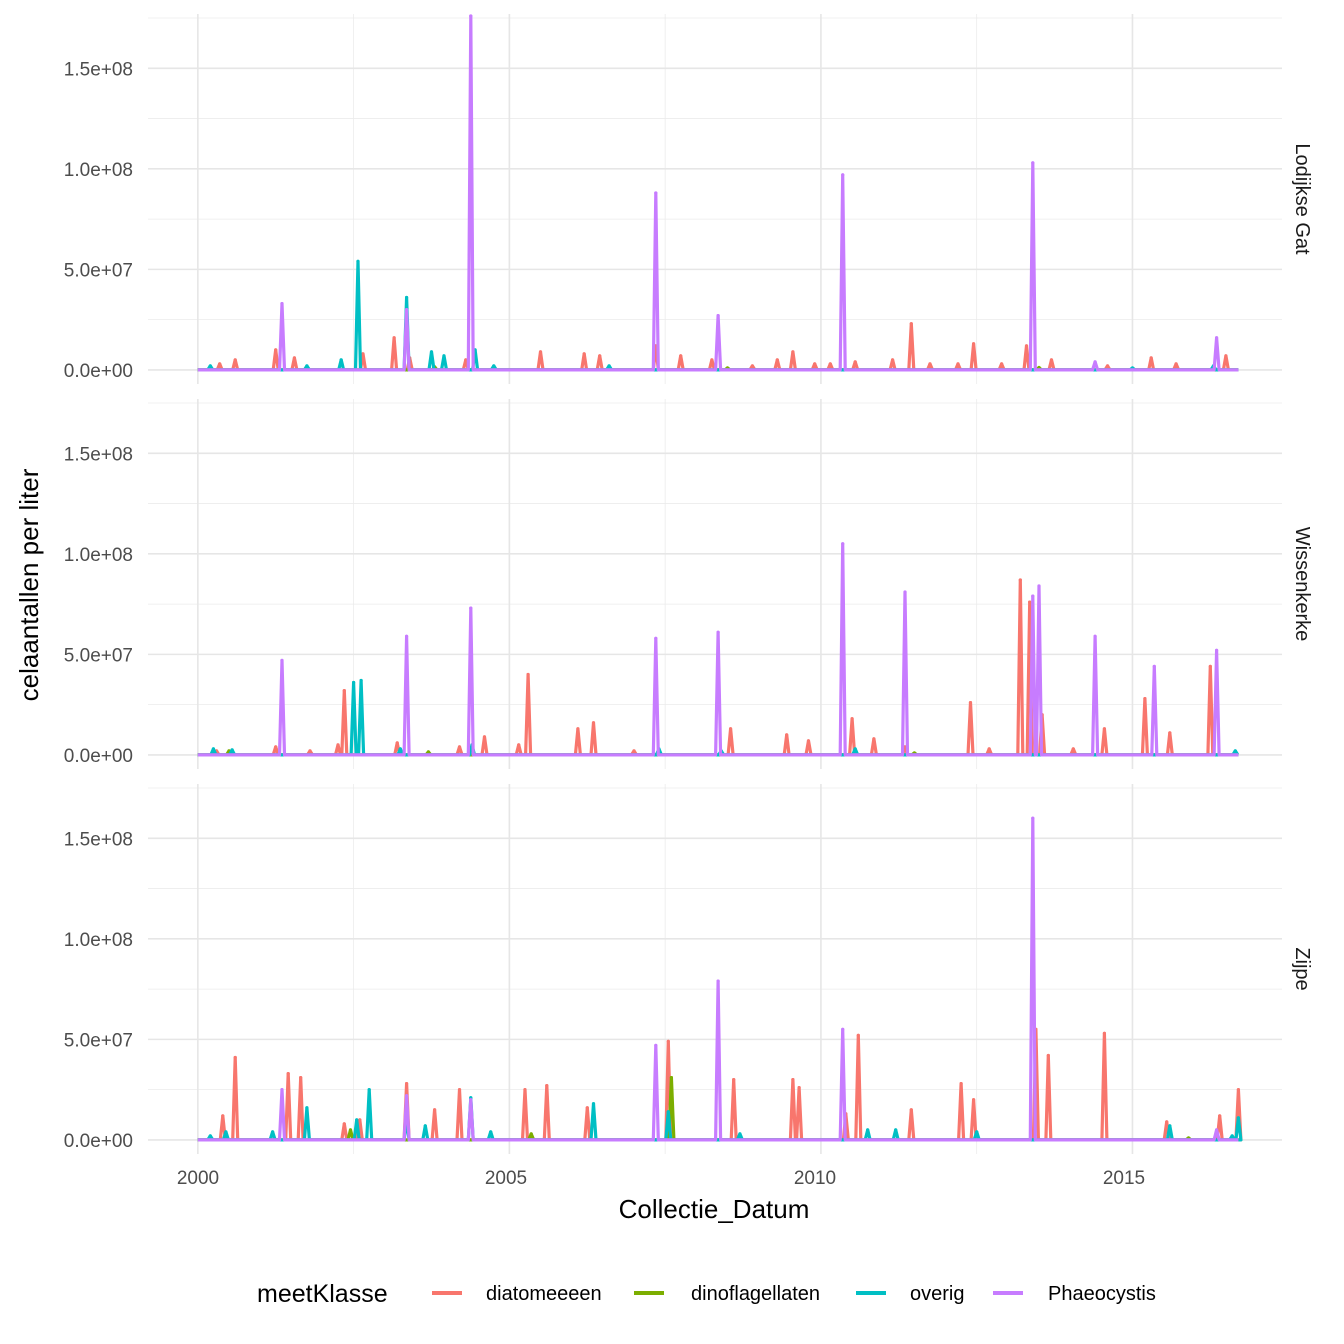  What do you see at coordinates (531, 1134) in the screenshot?
I see `data-point-dinoflagellaten: dinoflagellaten 2005.35: 3M` at bounding box center [531, 1134].